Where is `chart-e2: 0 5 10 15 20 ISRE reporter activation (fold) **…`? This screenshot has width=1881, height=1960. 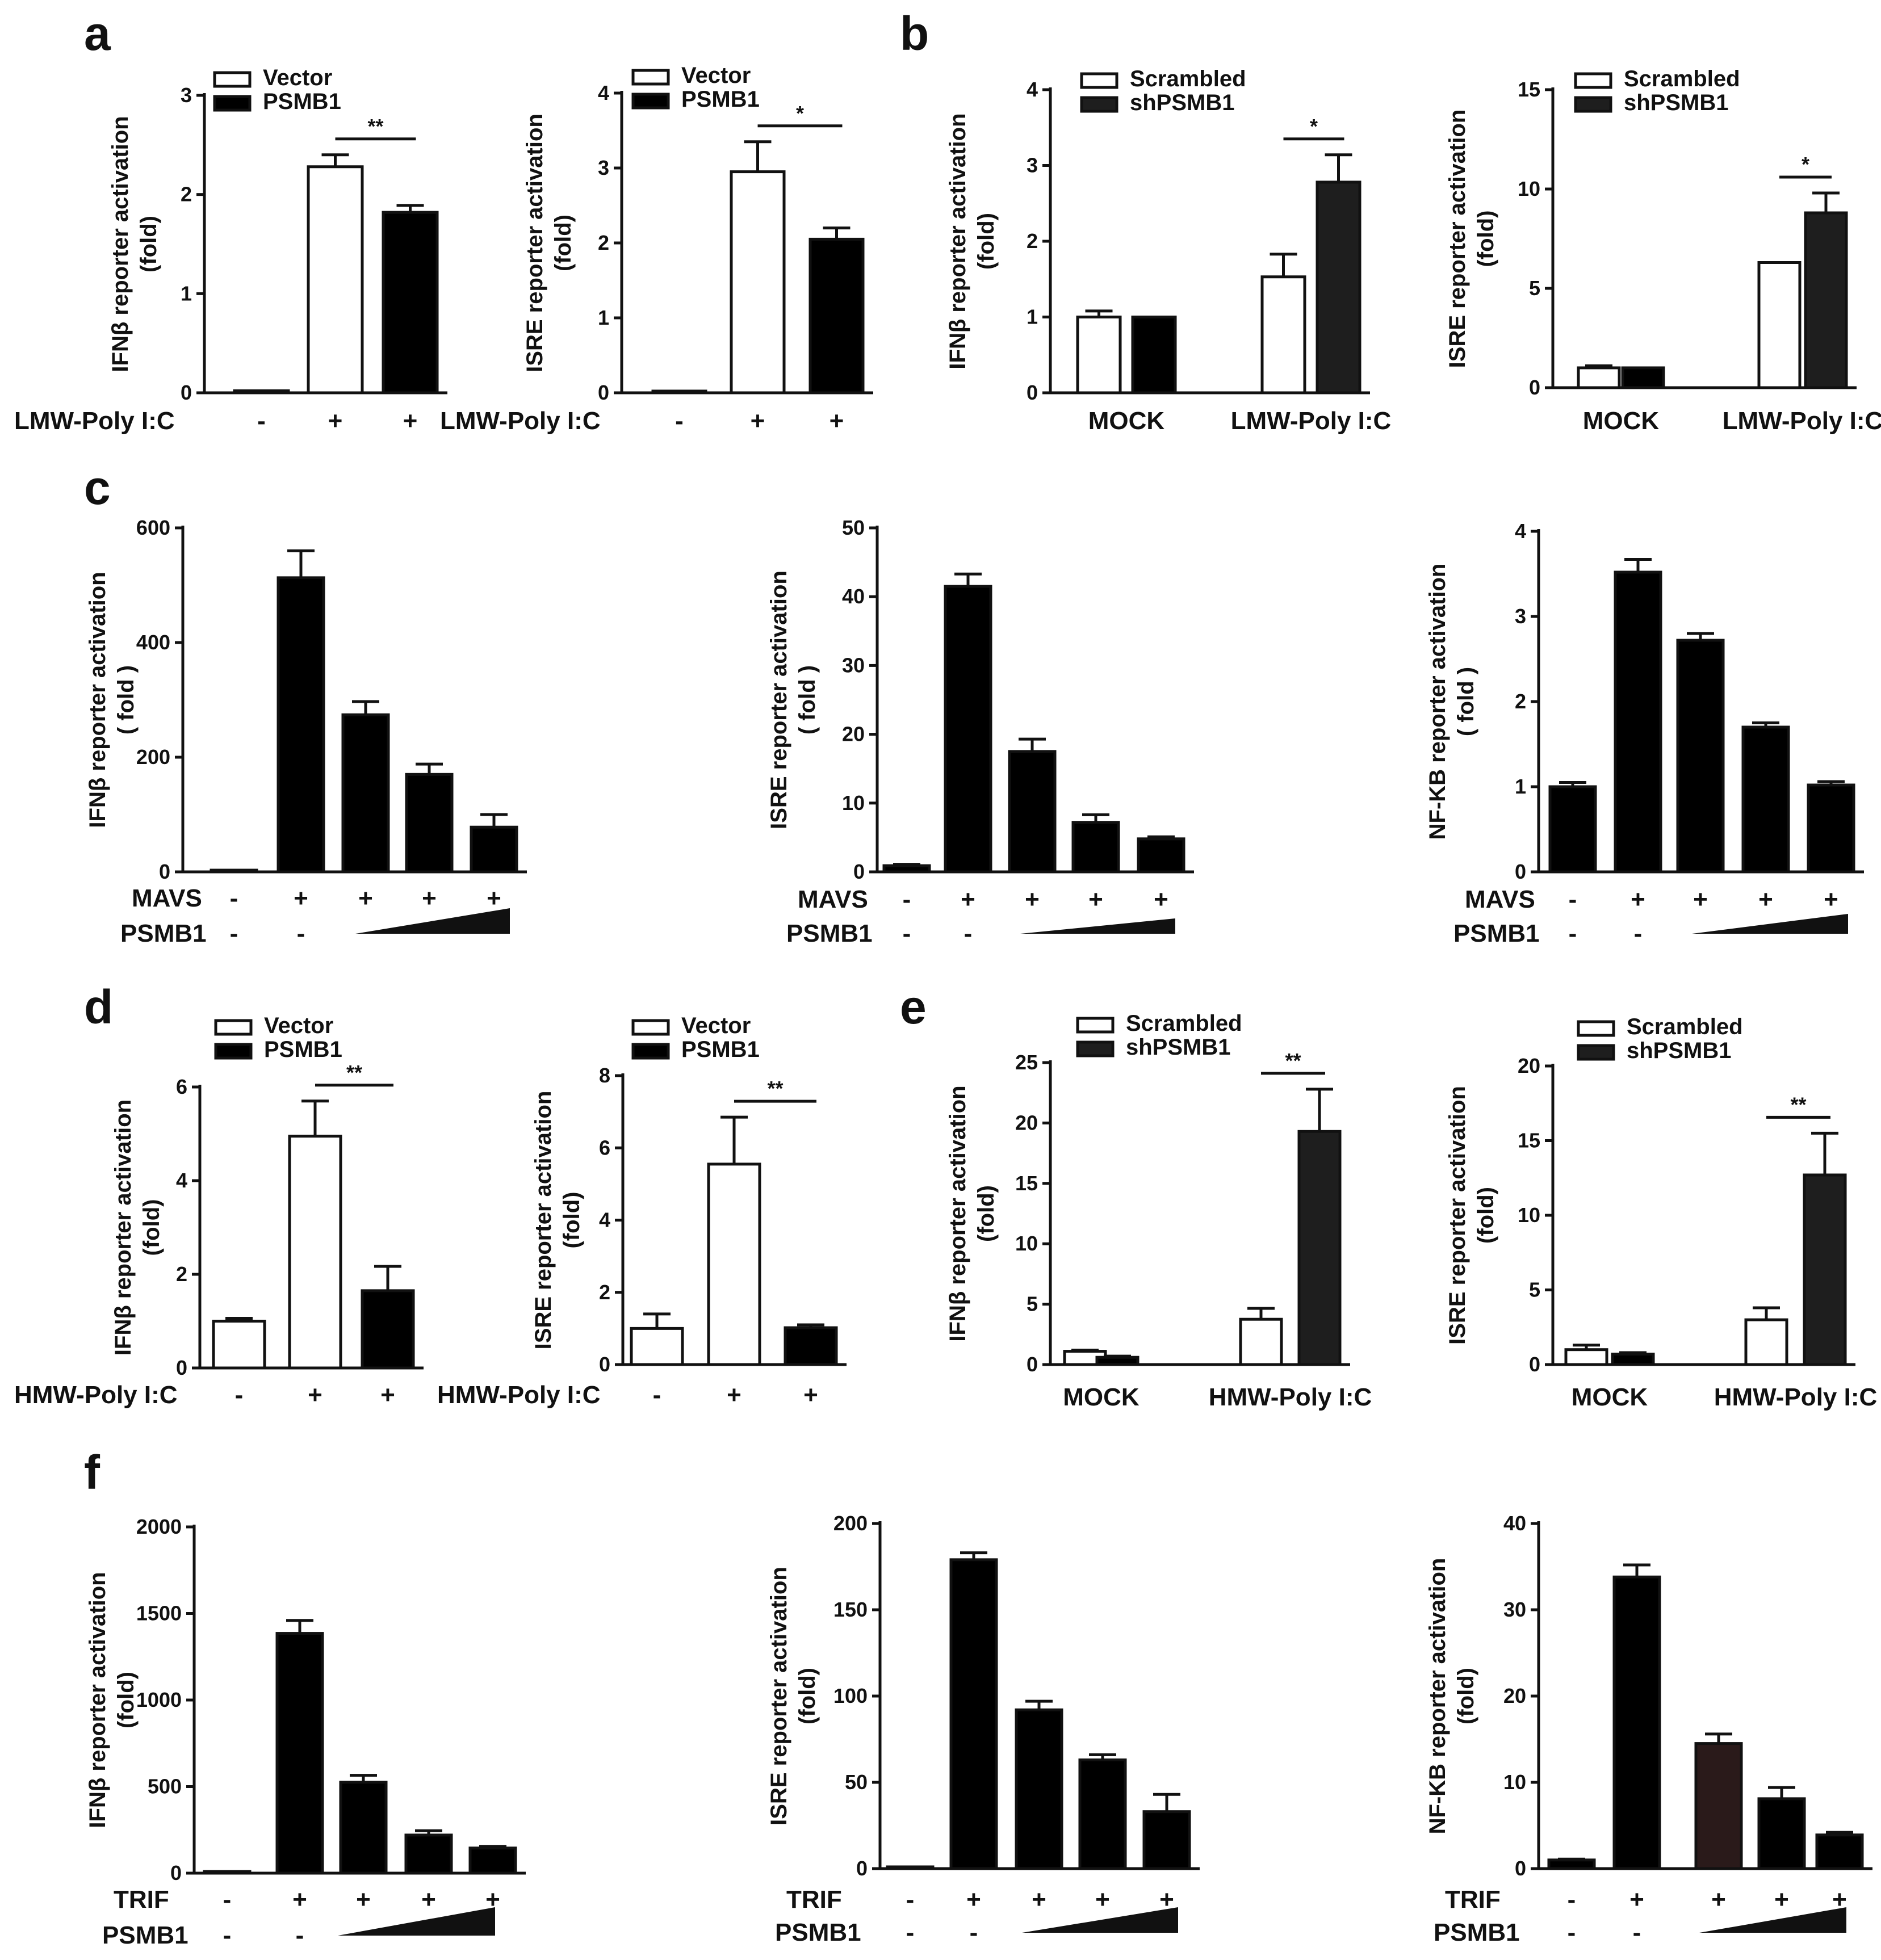 chart-e2: 0 5 10 15 20 ISRE reporter activation (fold) **… is located at coordinates (1661, 1212).